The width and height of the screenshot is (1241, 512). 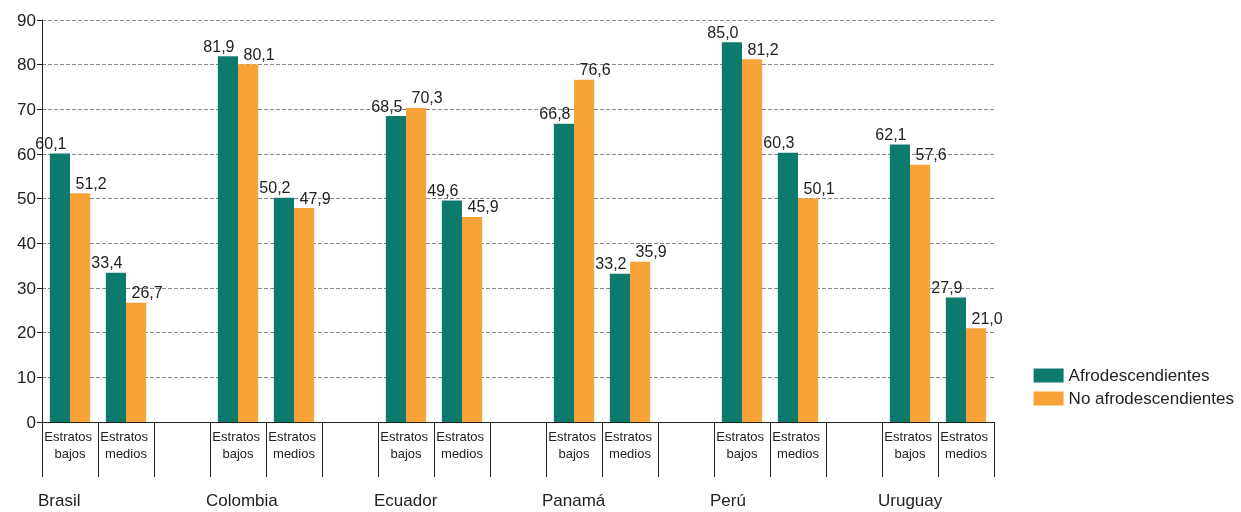 What do you see at coordinates (219, 46) in the screenshot?
I see `data-label: 81,9` at bounding box center [219, 46].